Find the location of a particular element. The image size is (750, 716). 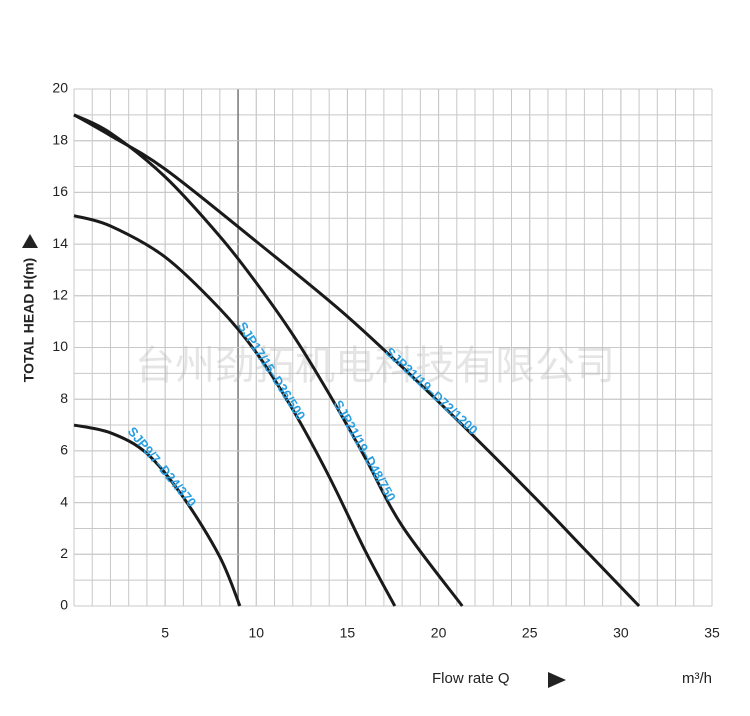

y-tick-label: 0 is located at coordinates (64, 605).